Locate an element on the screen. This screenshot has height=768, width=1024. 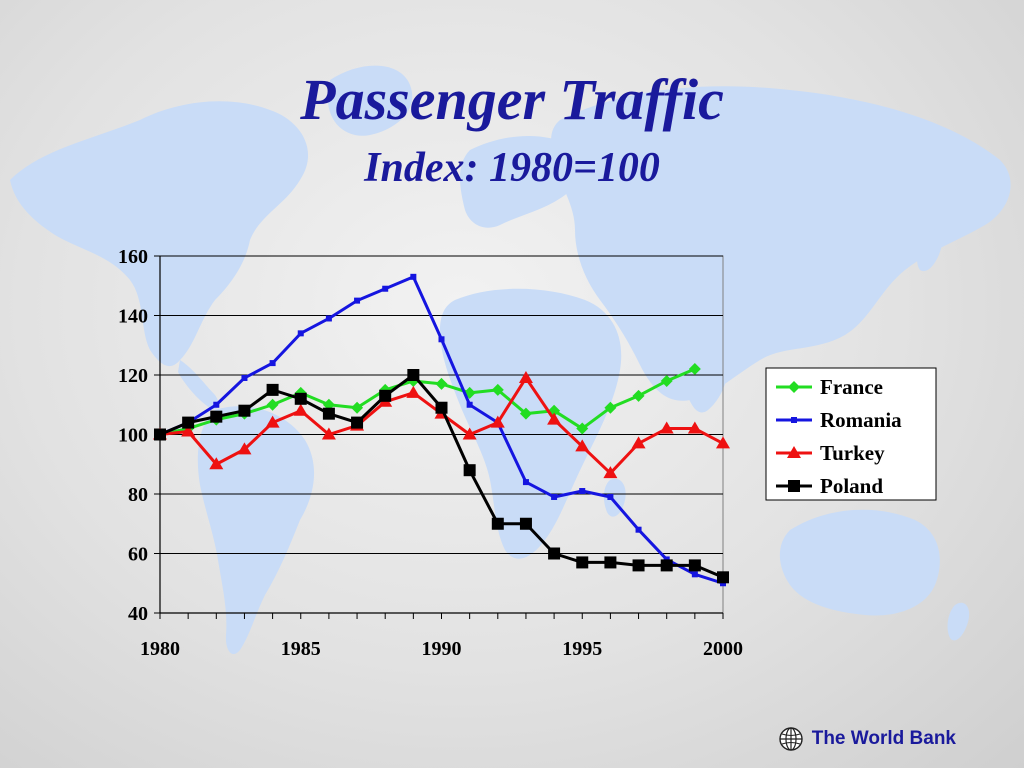
legend-label-france: France is located at coordinates (851, 387).